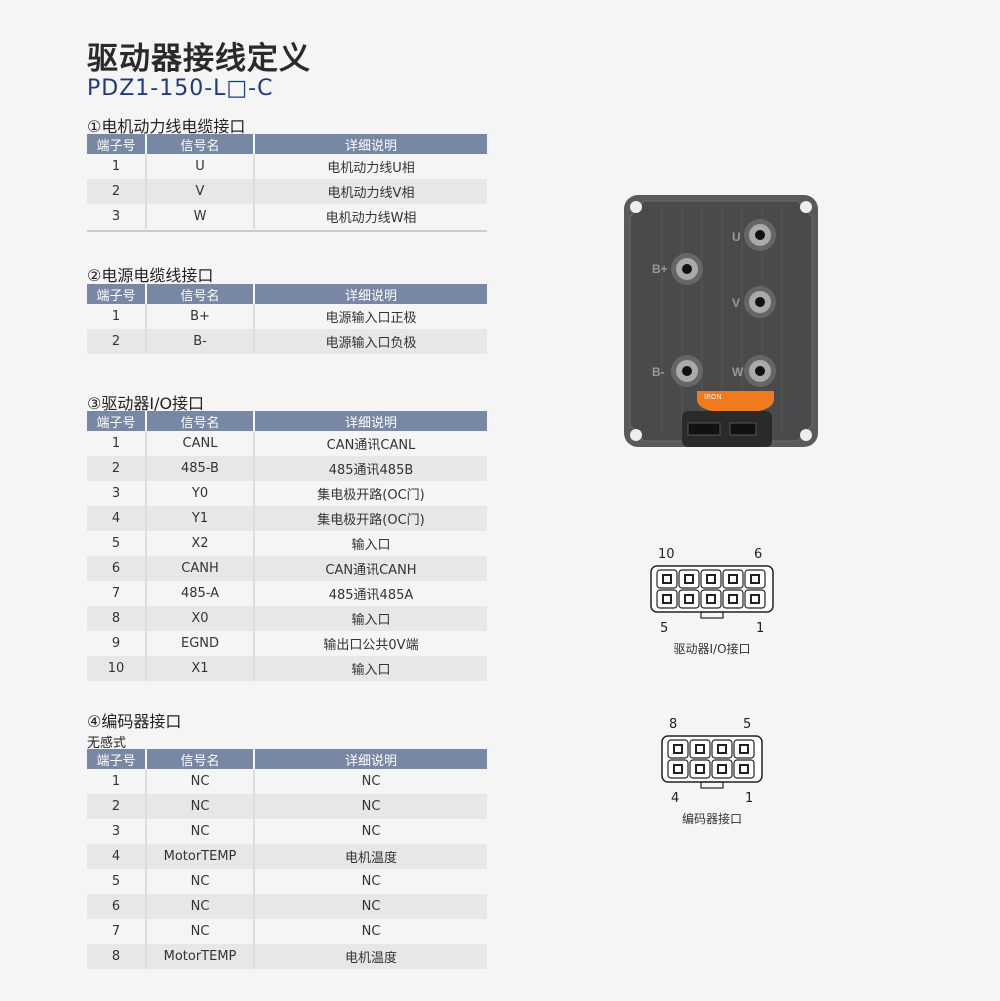 This screenshot has height=1001, width=1000. I want to click on table-row: 4 MotorTEMP 电机温度, so click(287, 856).